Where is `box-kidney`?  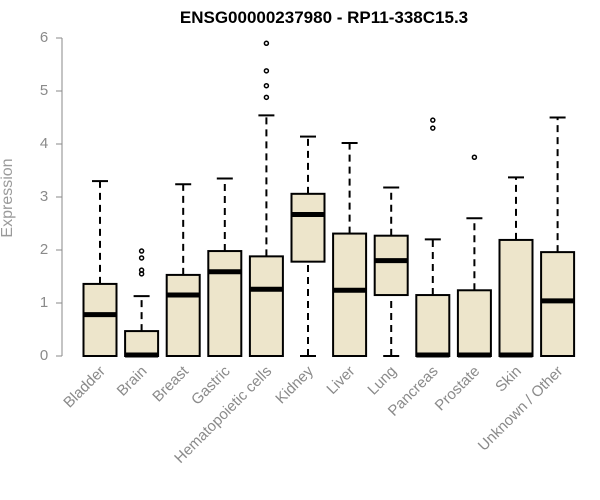 box-kidney is located at coordinates (308, 246).